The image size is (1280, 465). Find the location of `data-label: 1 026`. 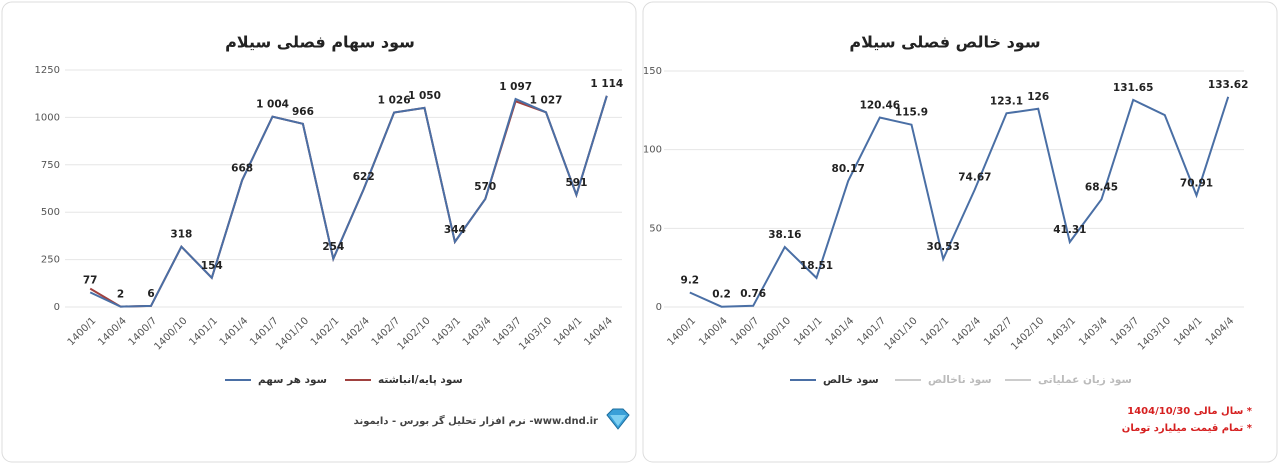

data-label: 1 026 is located at coordinates (394, 100).